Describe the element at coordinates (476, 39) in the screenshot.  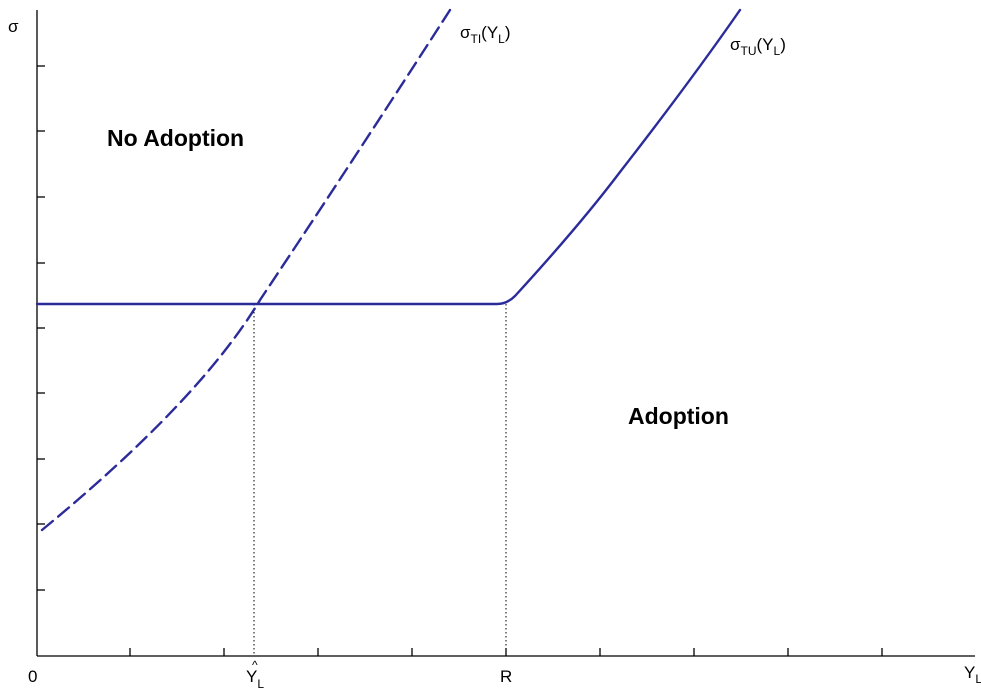
I see `sigma-ti-sub: TI` at that location.